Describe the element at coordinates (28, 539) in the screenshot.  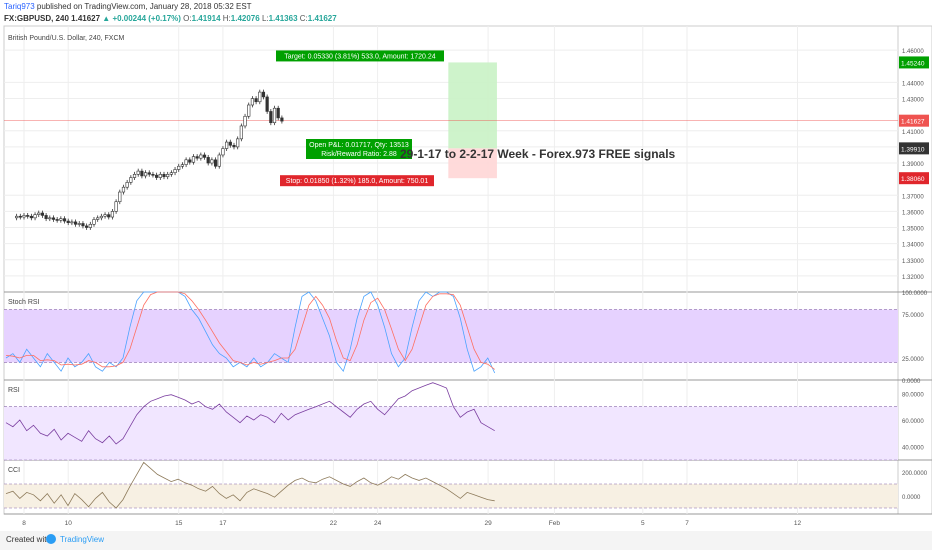
I see `created-with-text: Created with` at that location.